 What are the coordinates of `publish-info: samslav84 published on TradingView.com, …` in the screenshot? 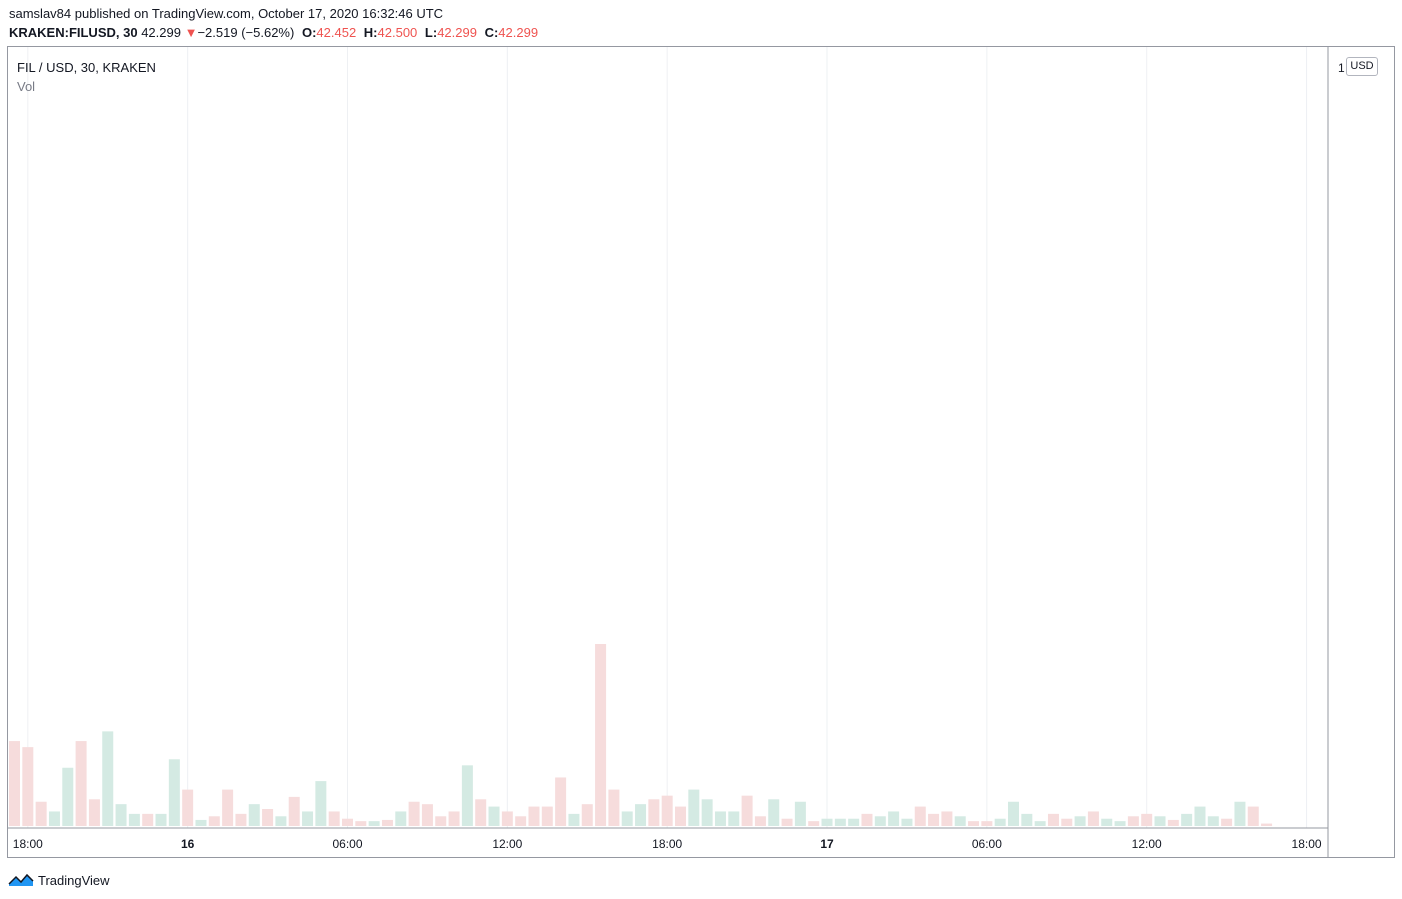 It's located at (226, 13).